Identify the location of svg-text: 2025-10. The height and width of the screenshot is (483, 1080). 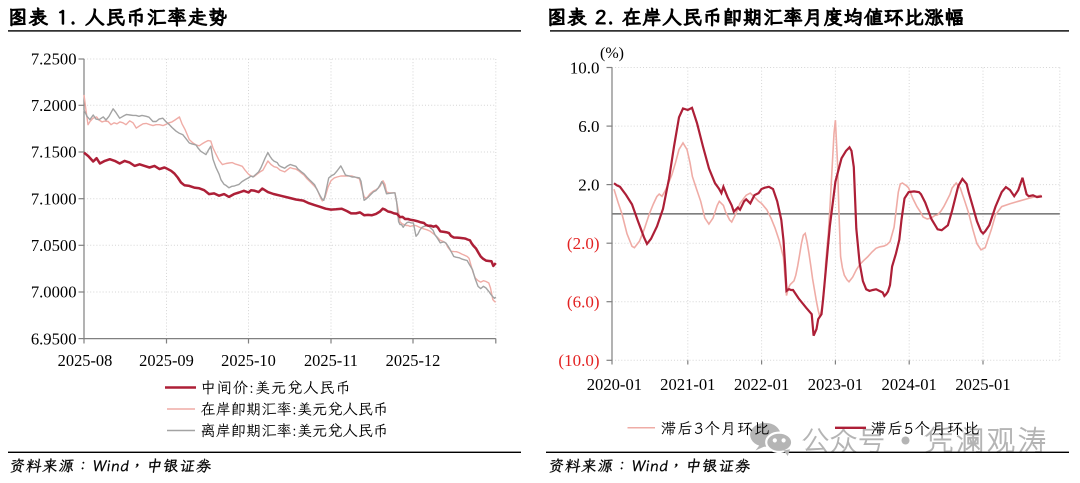
(248, 360).